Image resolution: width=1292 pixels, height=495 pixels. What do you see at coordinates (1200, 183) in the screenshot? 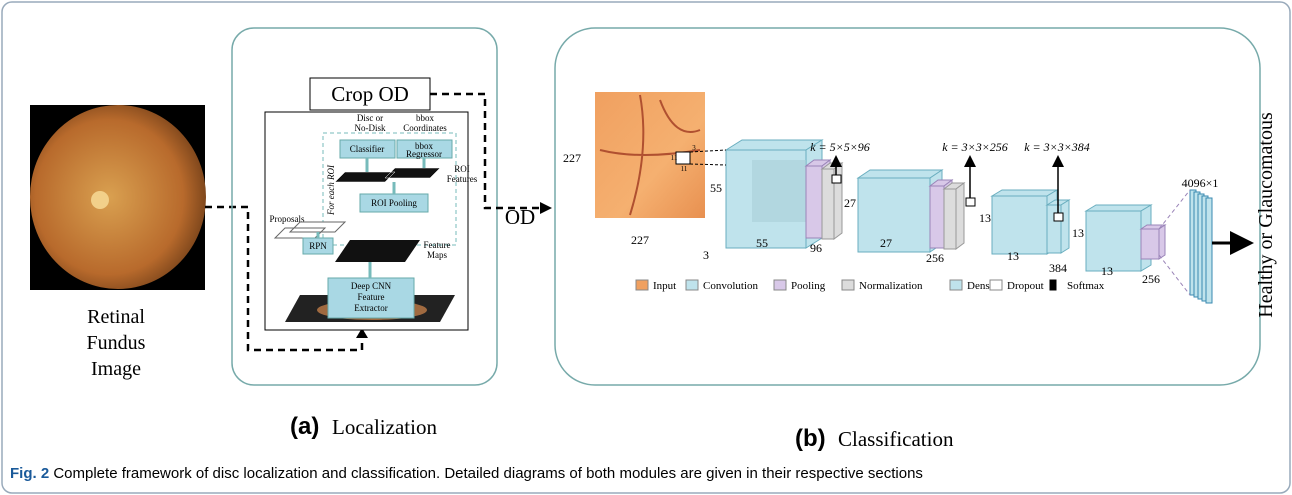
I see `fc-dim: 4096×1` at bounding box center [1200, 183].